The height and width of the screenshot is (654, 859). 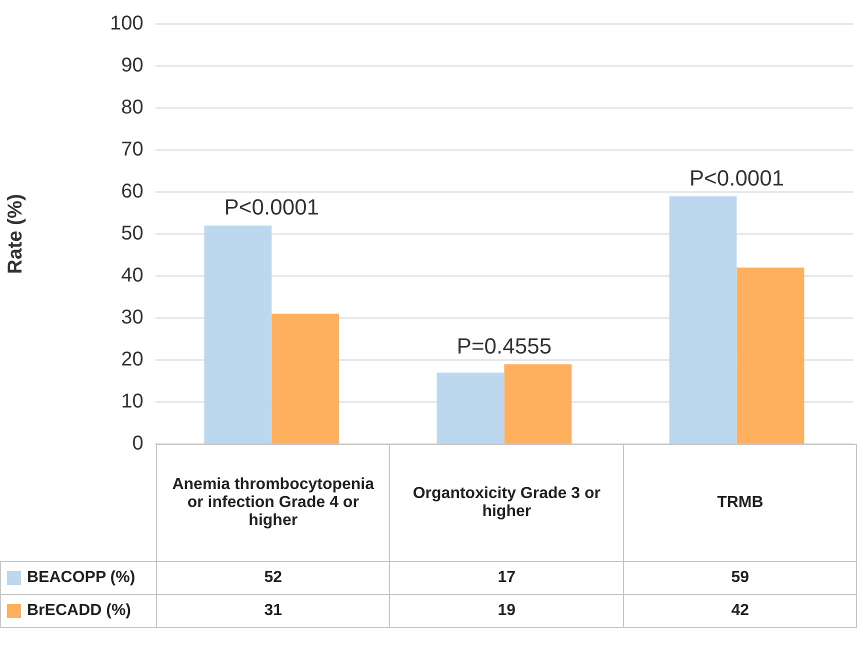 What do you see at coordinates (273, 503) in the screenshot?
I see `x-tick-label: Anemia thrombocytopenia or infection Grade 4 or higher` at bounding box center [273, 503].